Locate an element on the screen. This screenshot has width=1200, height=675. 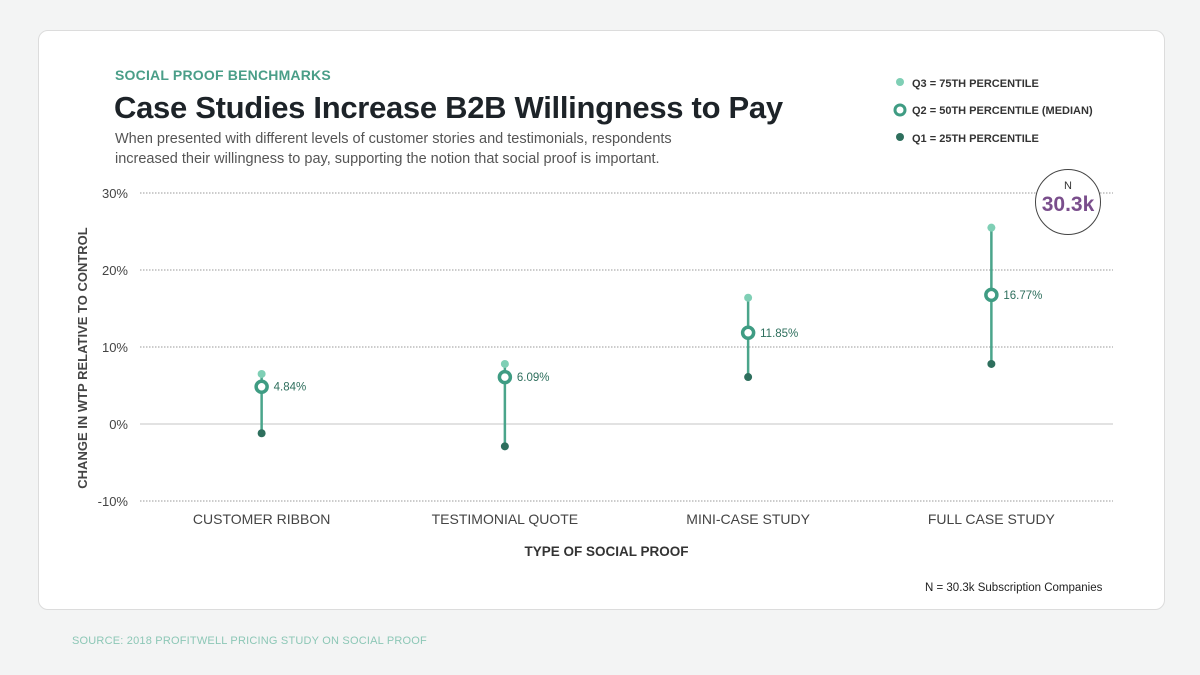
q3-dot-icon is located at coordinates (900, 83).